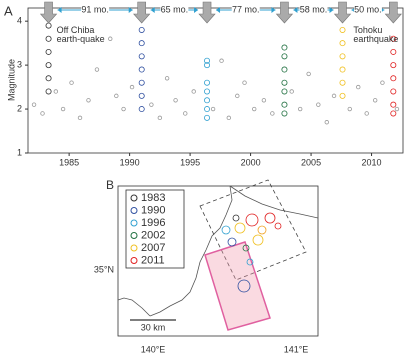 This screenshot has width=409, height=359. I want to click on legend-label: 1996, so click(153, 223).